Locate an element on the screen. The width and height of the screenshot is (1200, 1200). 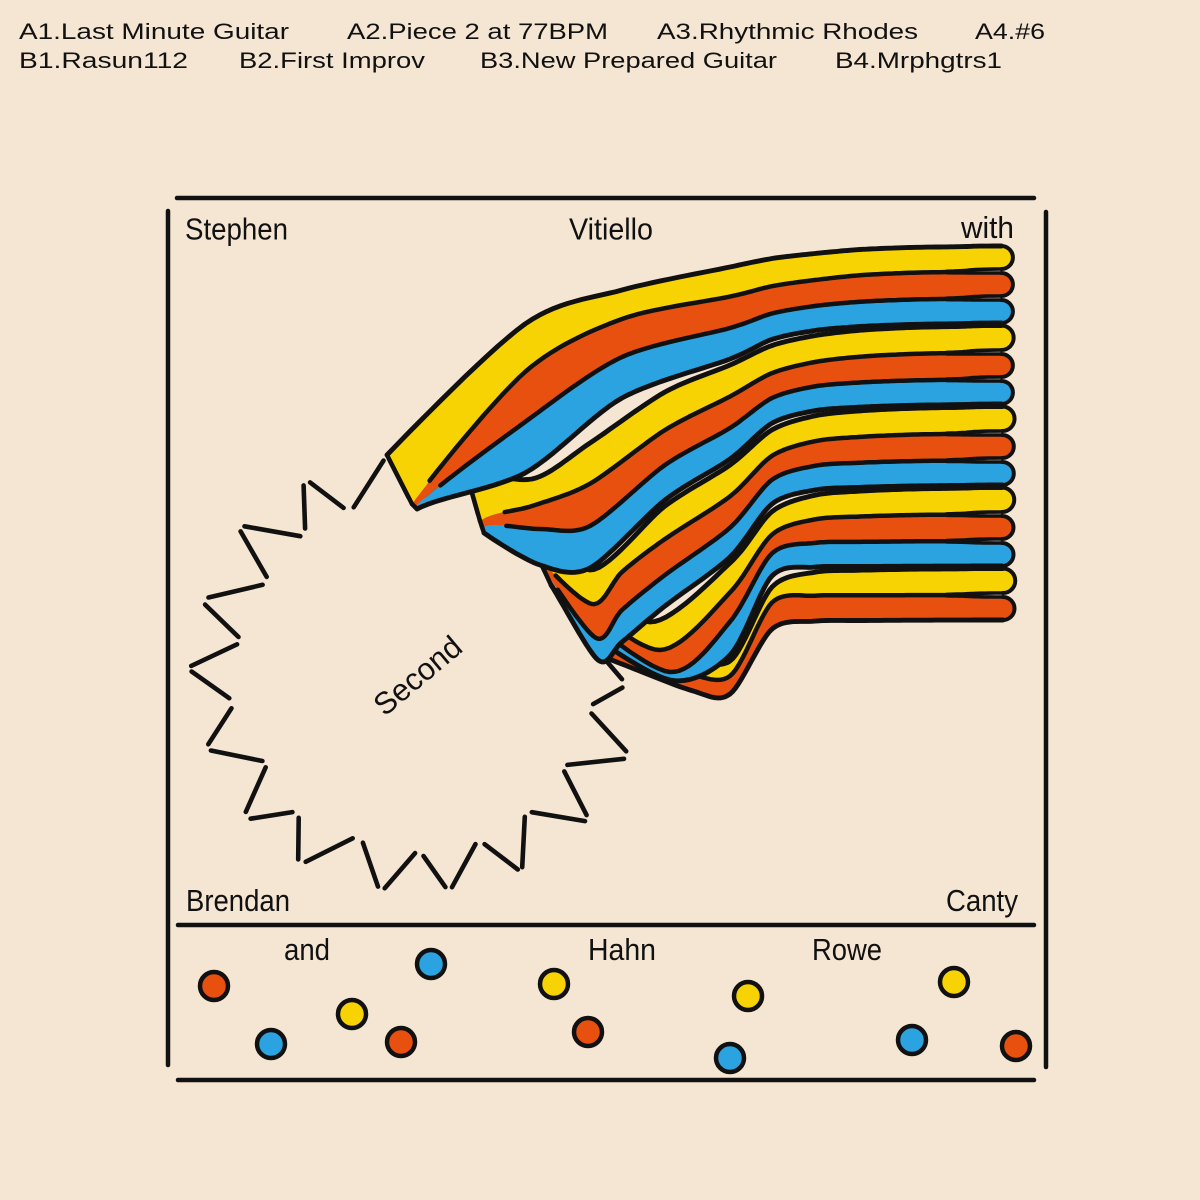
svg-text: A3.Rhythmic Rhodes is located at coordinates (787, 31).